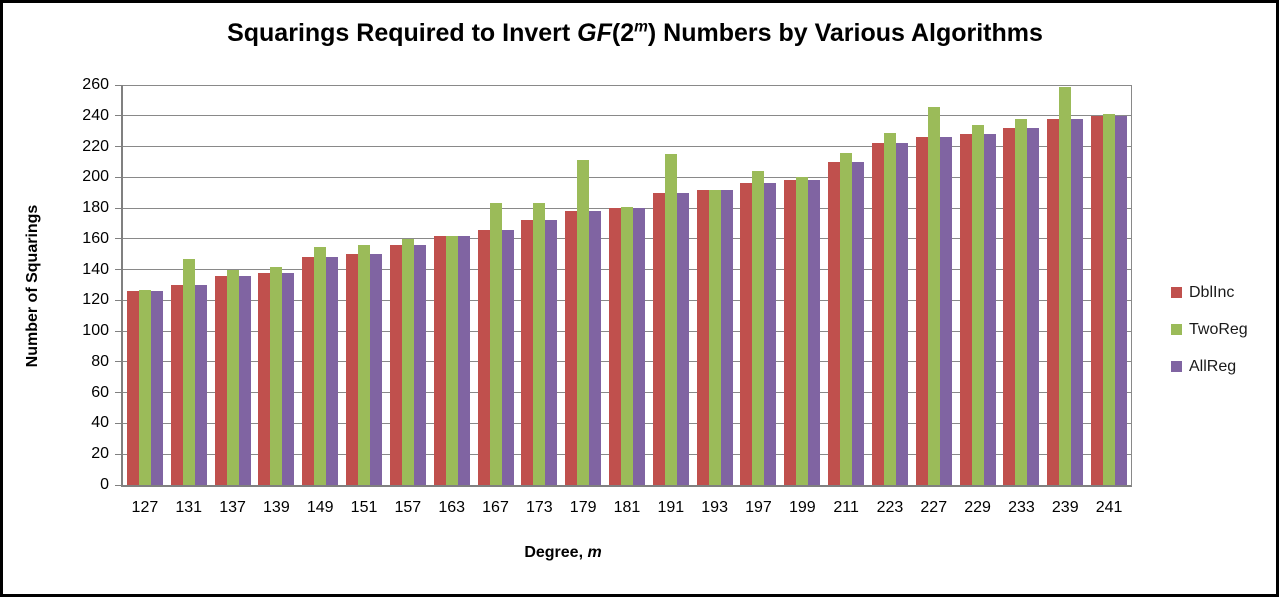 This screenshot has width=1279, height=597. Describe the element at coordinates (539, 507) in the screenshot. I see `x-tick-label: 173` at that location.